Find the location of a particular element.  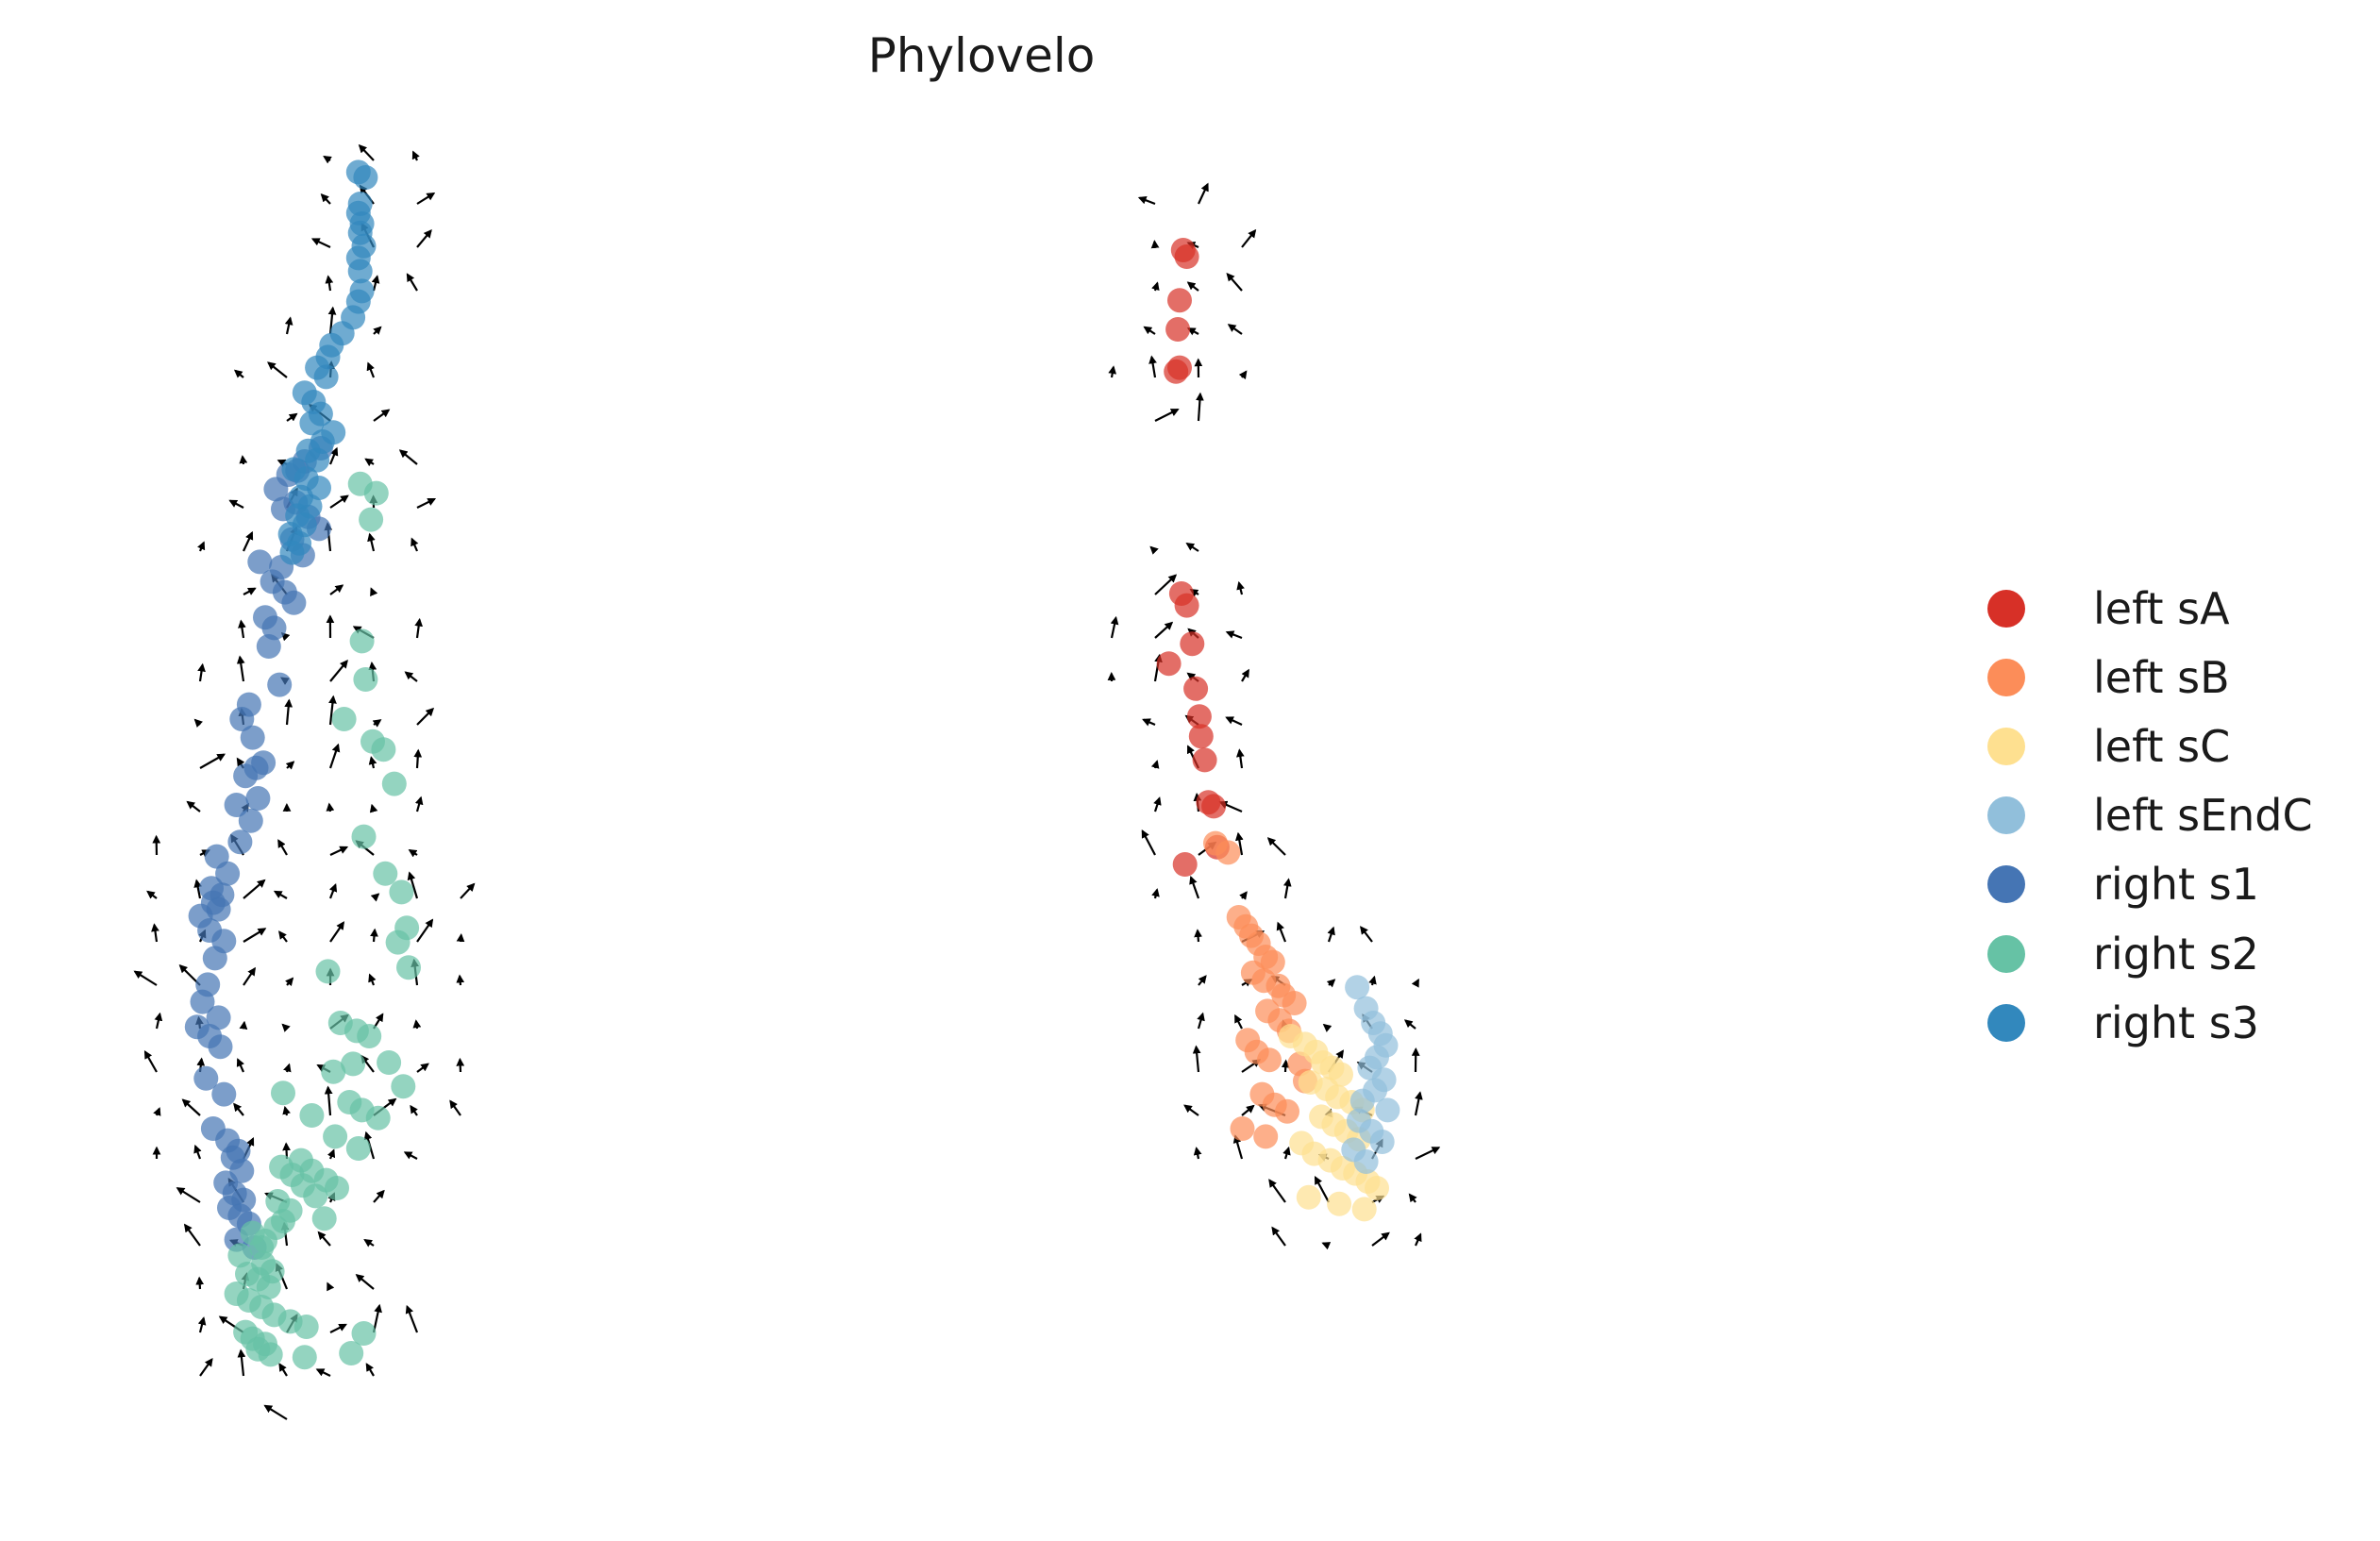

legend-item-left-sA: left sA is located at coordinates (2150, 608).